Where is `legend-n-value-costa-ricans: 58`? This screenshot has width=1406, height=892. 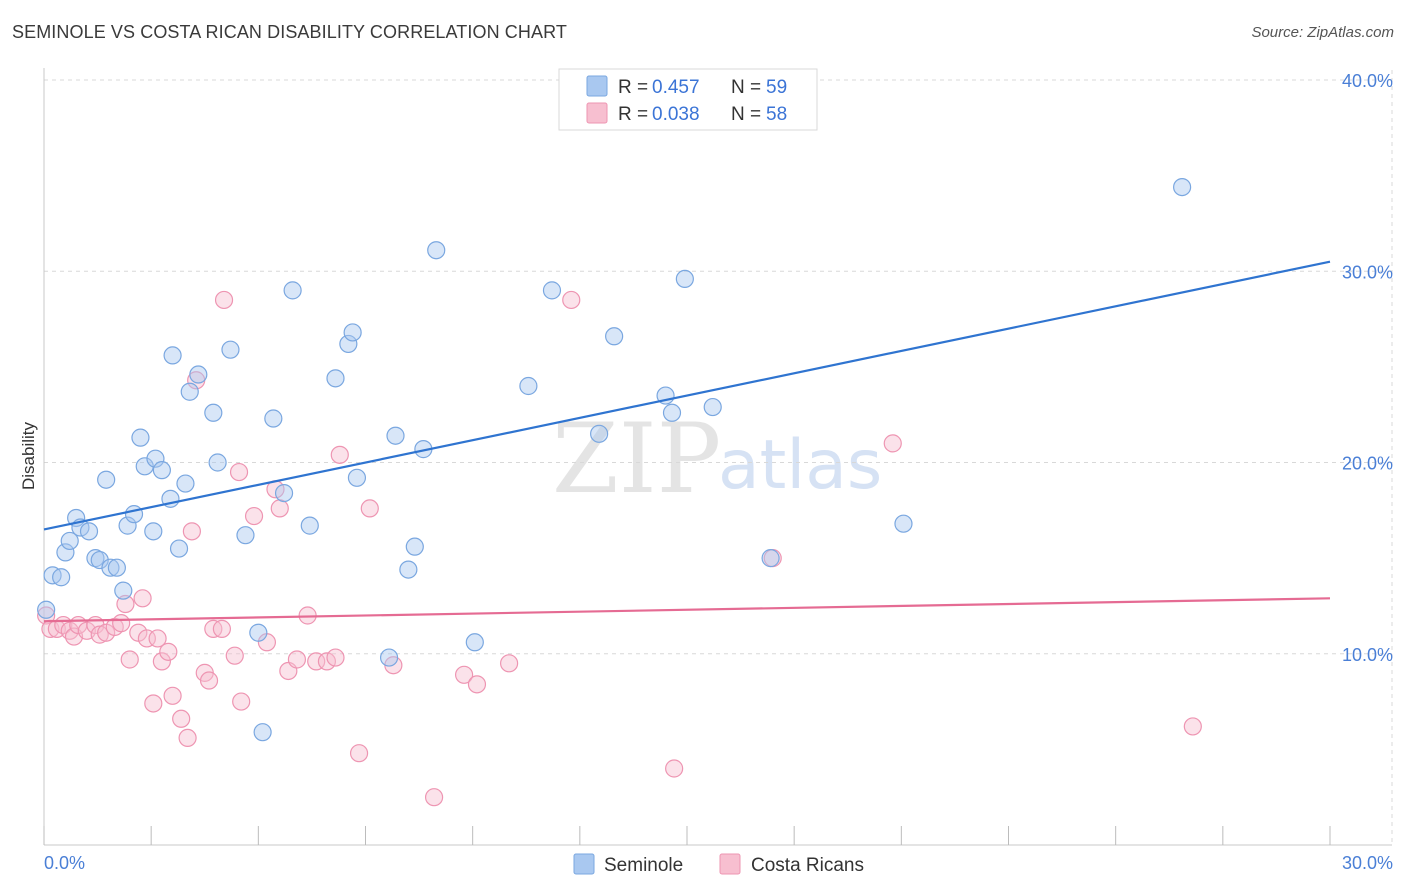
legend-n-value-costa-ricans: 58 is located at coordinates (776, 114).